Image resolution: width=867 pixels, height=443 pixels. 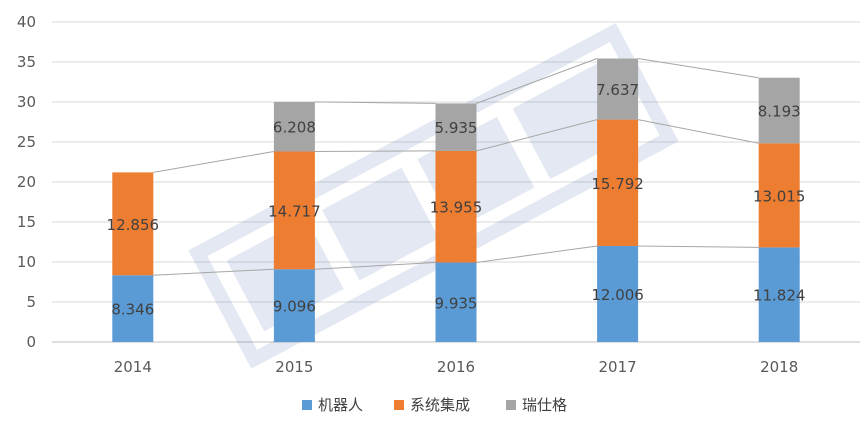 I want to click on data-label: 8.193, so click(x=779, y=112).